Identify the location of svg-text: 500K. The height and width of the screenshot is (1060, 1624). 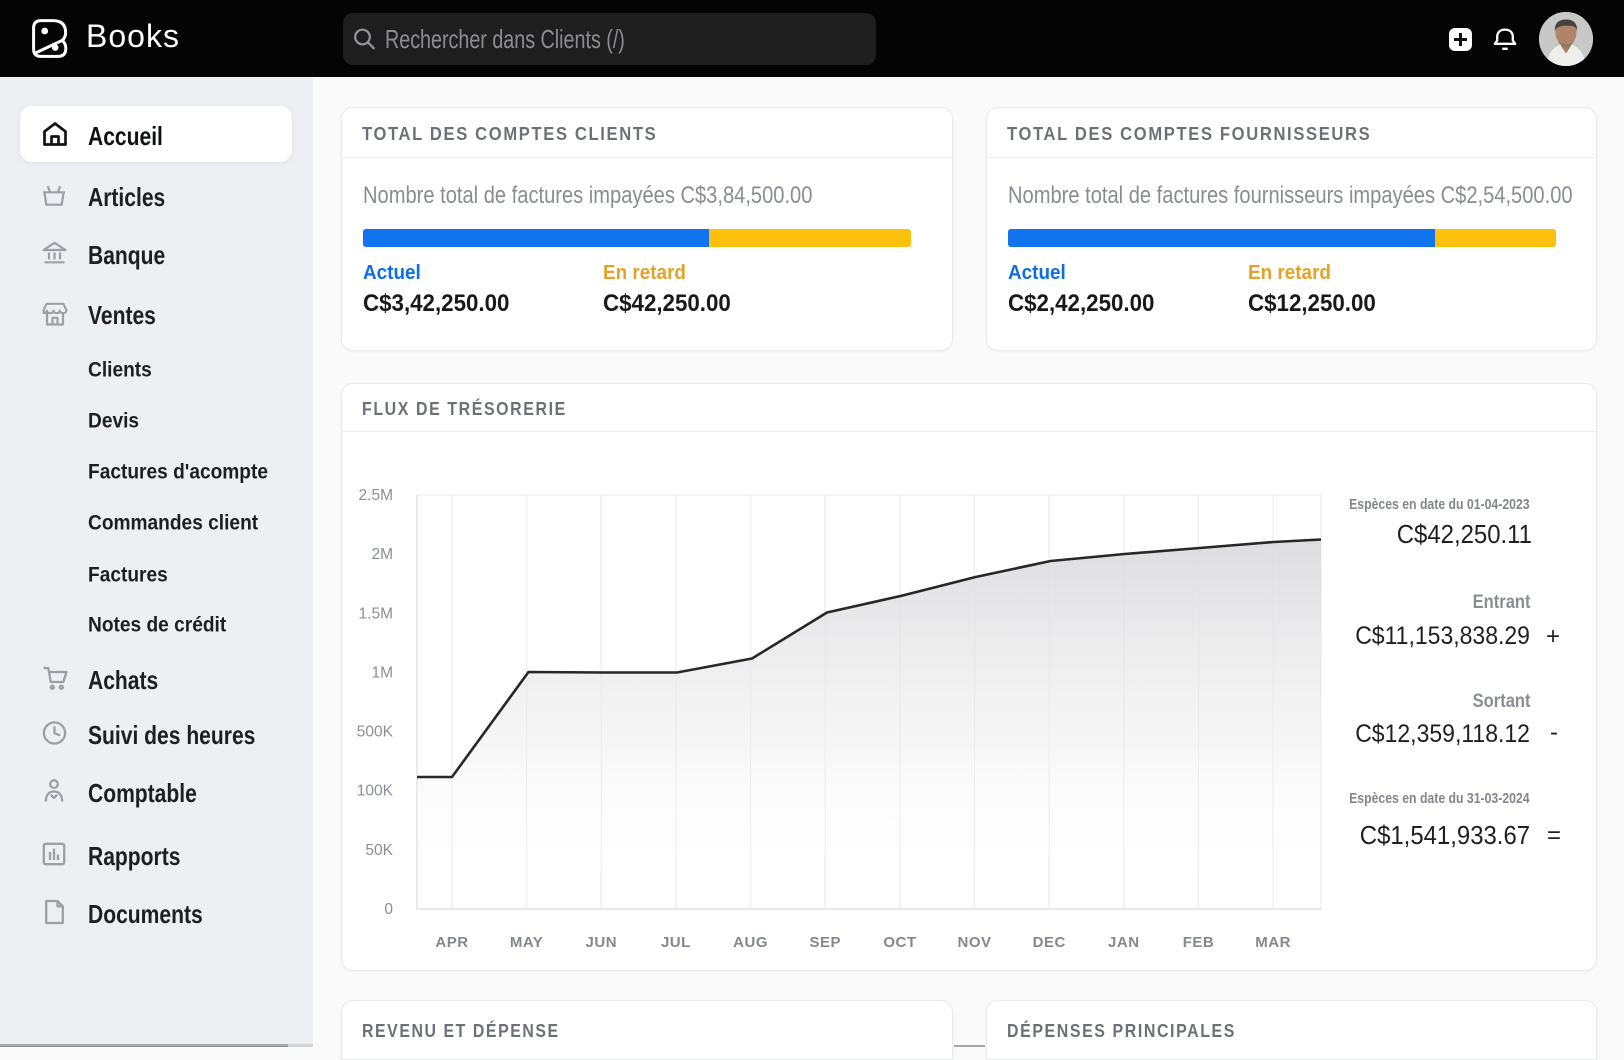
(375, 732).